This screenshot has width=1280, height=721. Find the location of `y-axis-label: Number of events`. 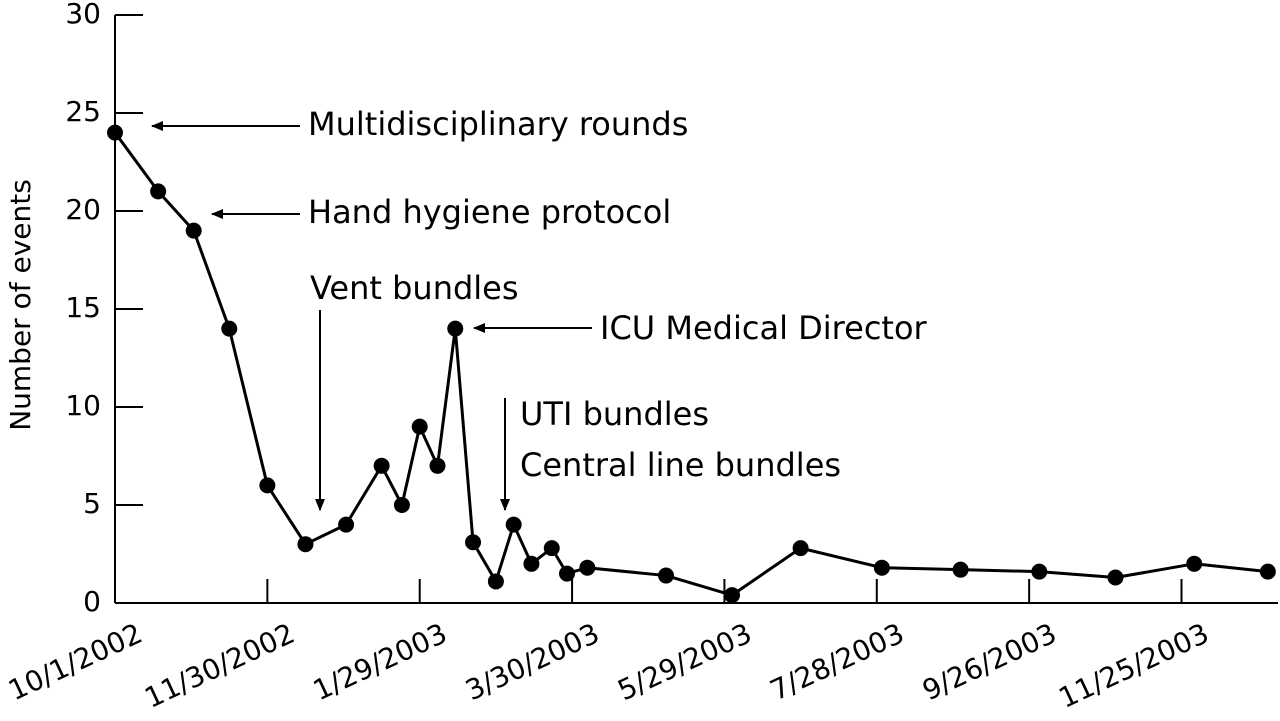

y-axis-label: Number of events is located at coordinates (20, 305).